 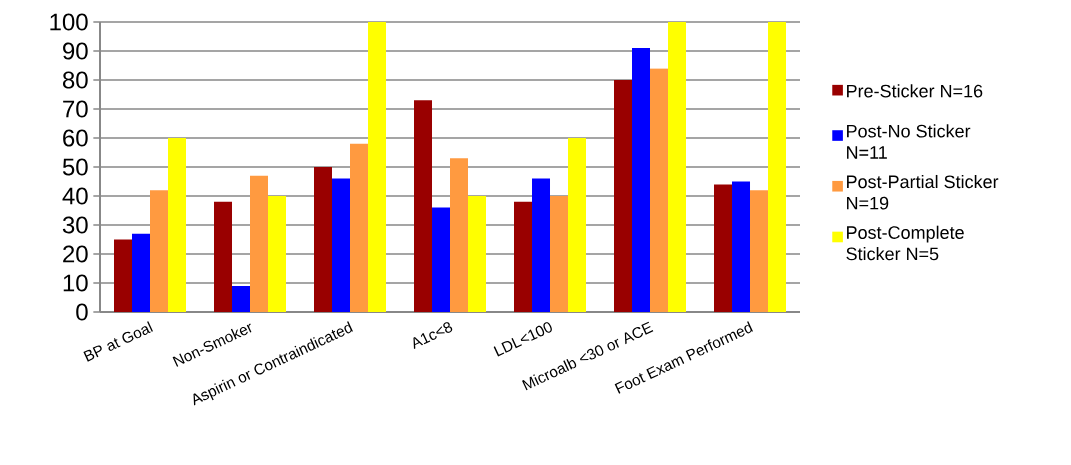 What do you see at coordinates (75, 109) in the screenshot?
I see `y-tick-label: 70` at bounding box center [75, 109].